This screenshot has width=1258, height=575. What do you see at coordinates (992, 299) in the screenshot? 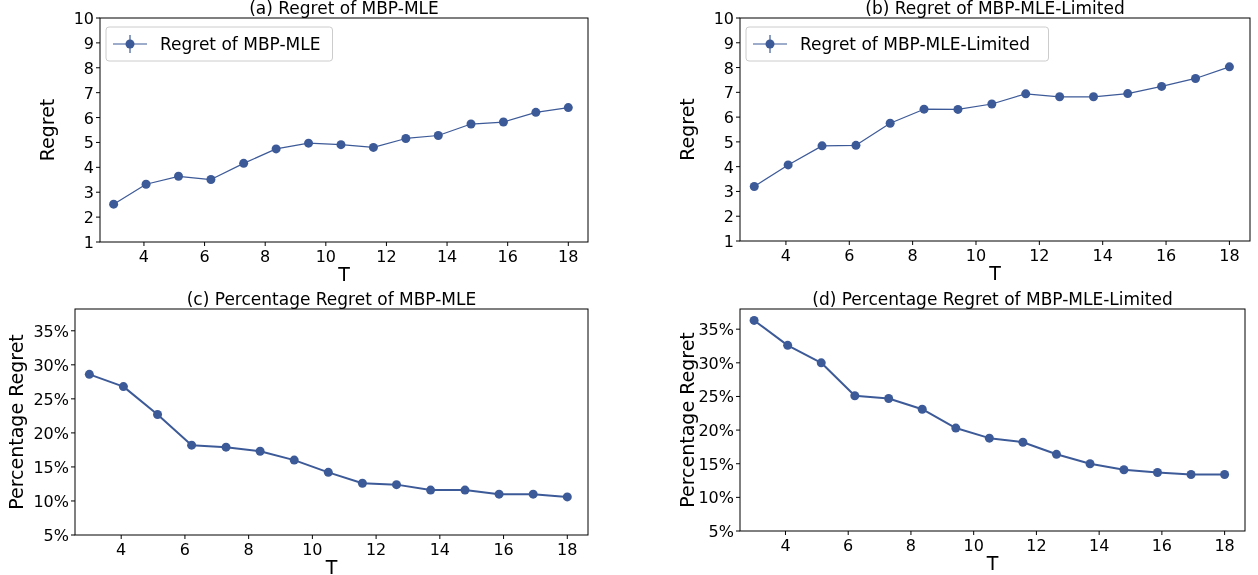
I see `chart-title: (d) Percentage Regret of MBP-MLE-Limited` at bounding box center [992, 299].